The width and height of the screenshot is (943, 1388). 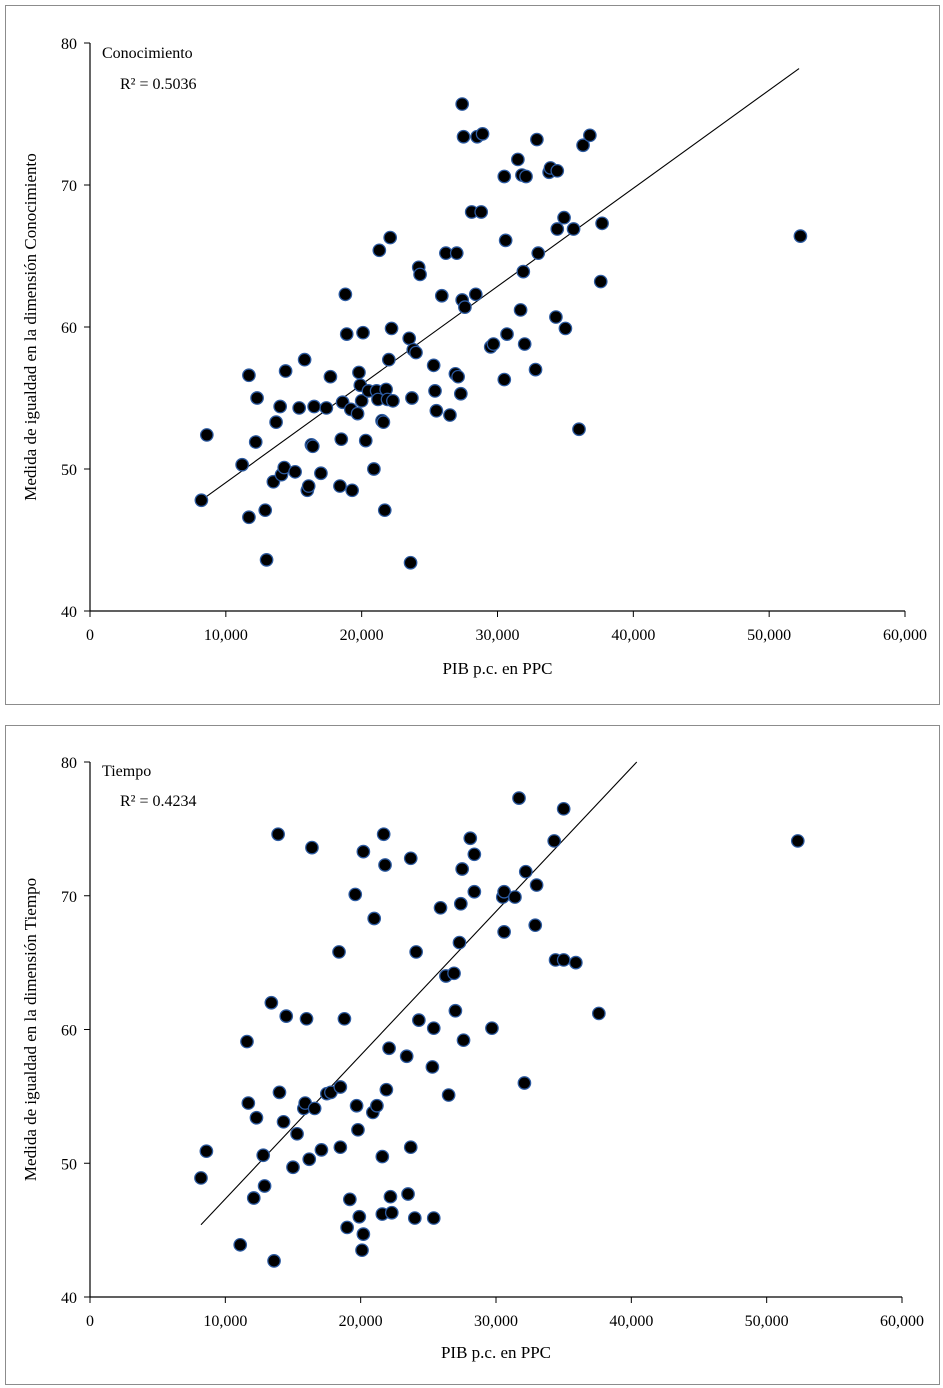 I want to click on x-tick-label: 60,000, so click(x=905, y=635).